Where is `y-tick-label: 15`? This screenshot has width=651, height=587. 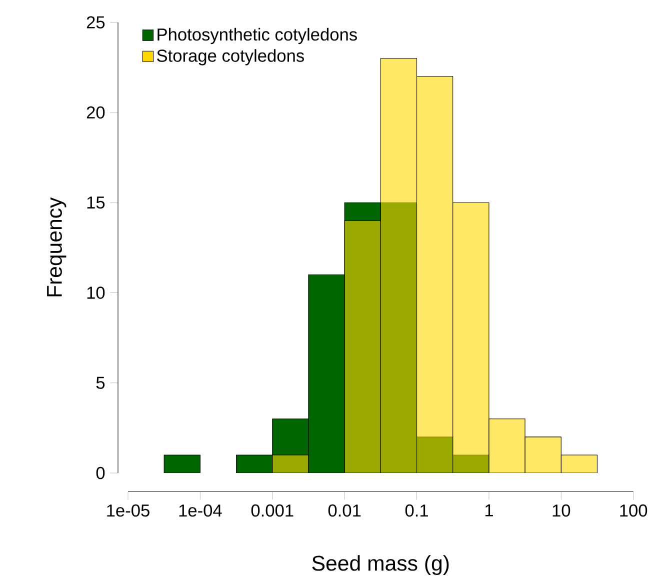
y-tick-label: 15 is located at coordinates (96, 202).